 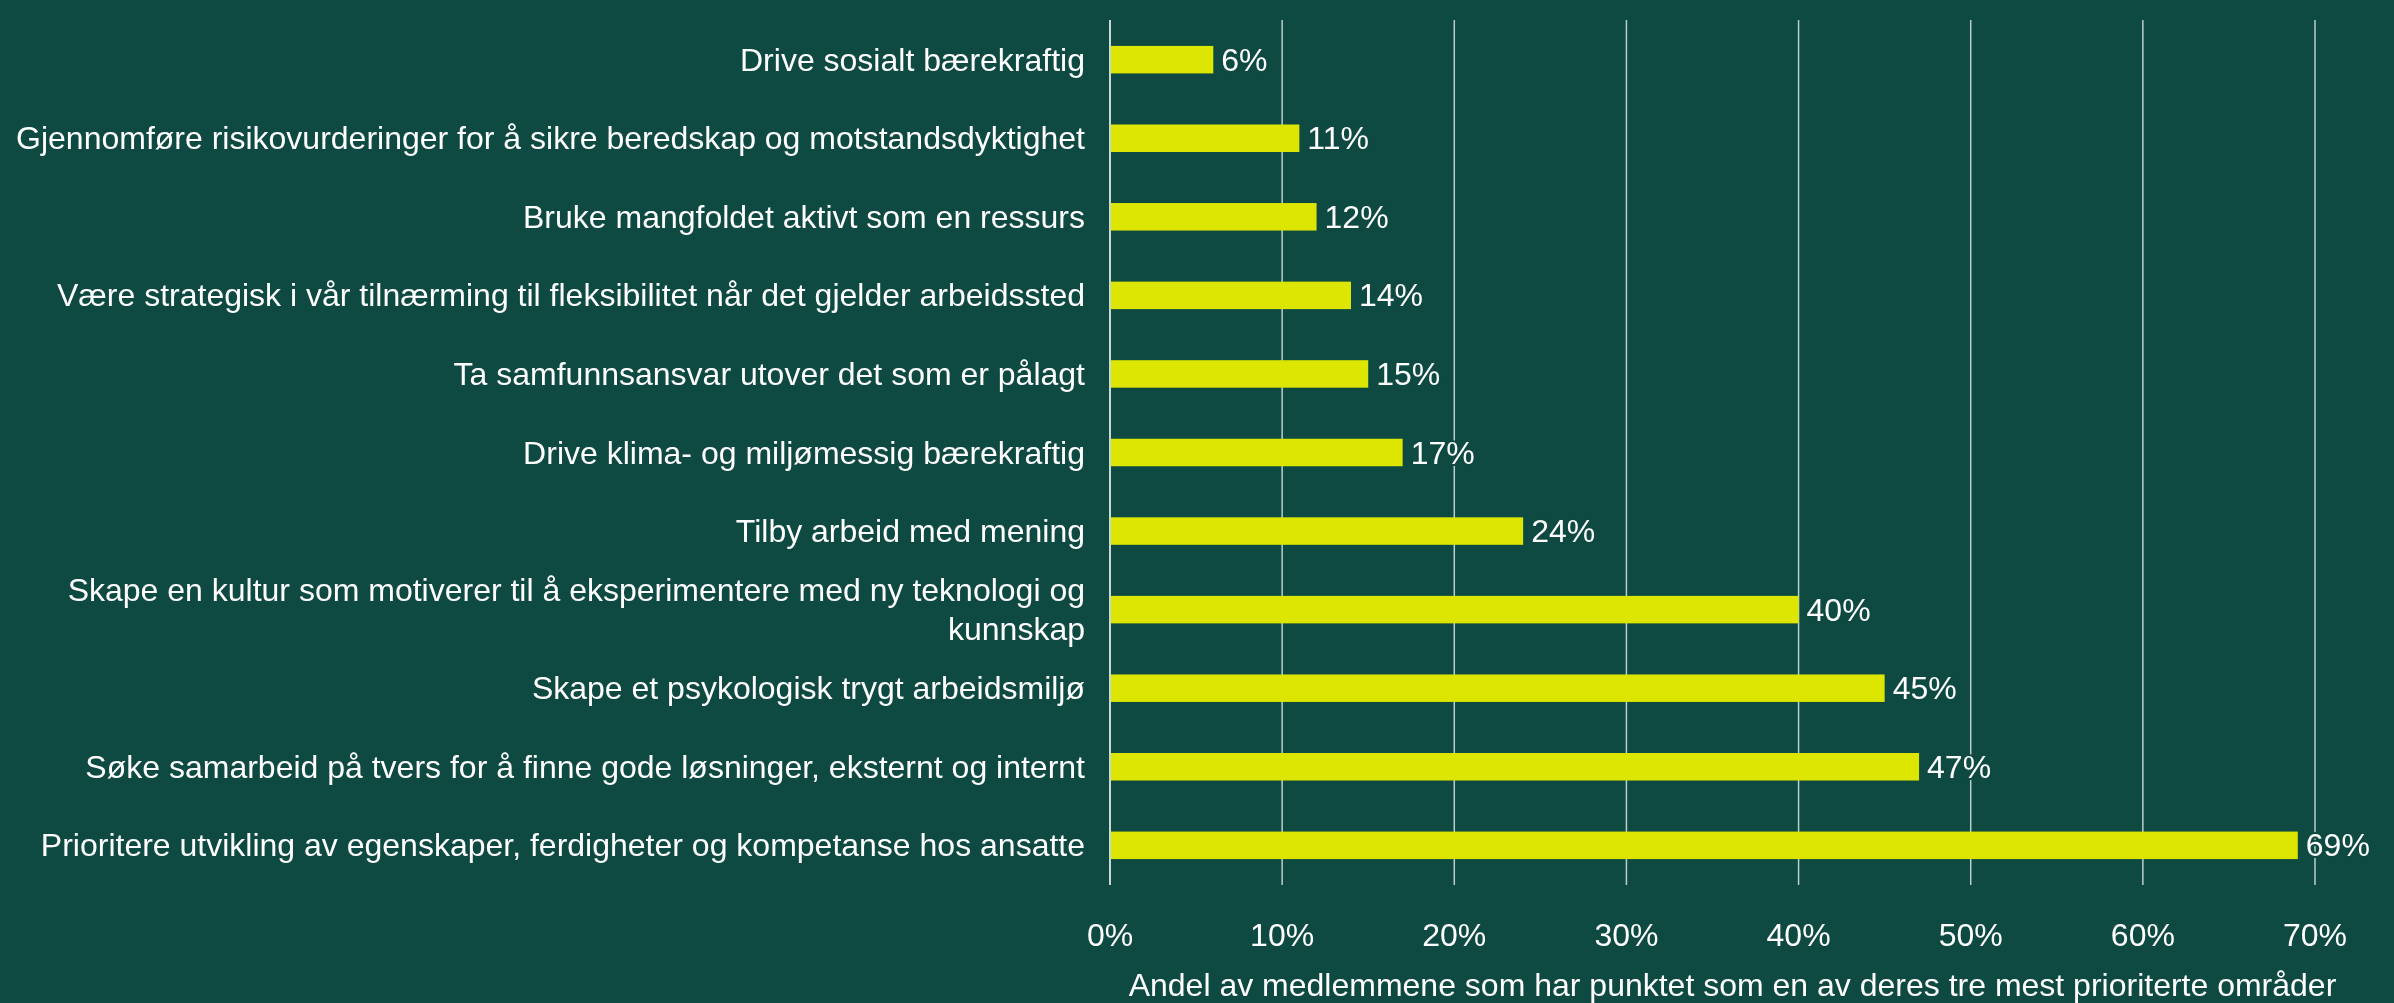 I want to click on y-tick-label: Drive sosialt bærekraftig, so click(x=912, y=59).